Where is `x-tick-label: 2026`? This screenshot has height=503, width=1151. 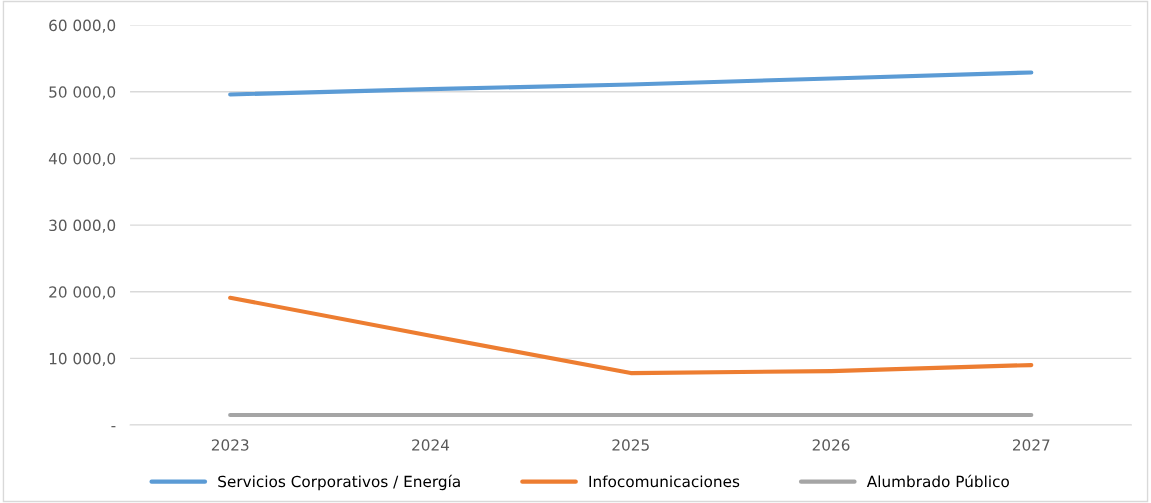
x-tick-label: 2026 is located at coordinates (831, 445).